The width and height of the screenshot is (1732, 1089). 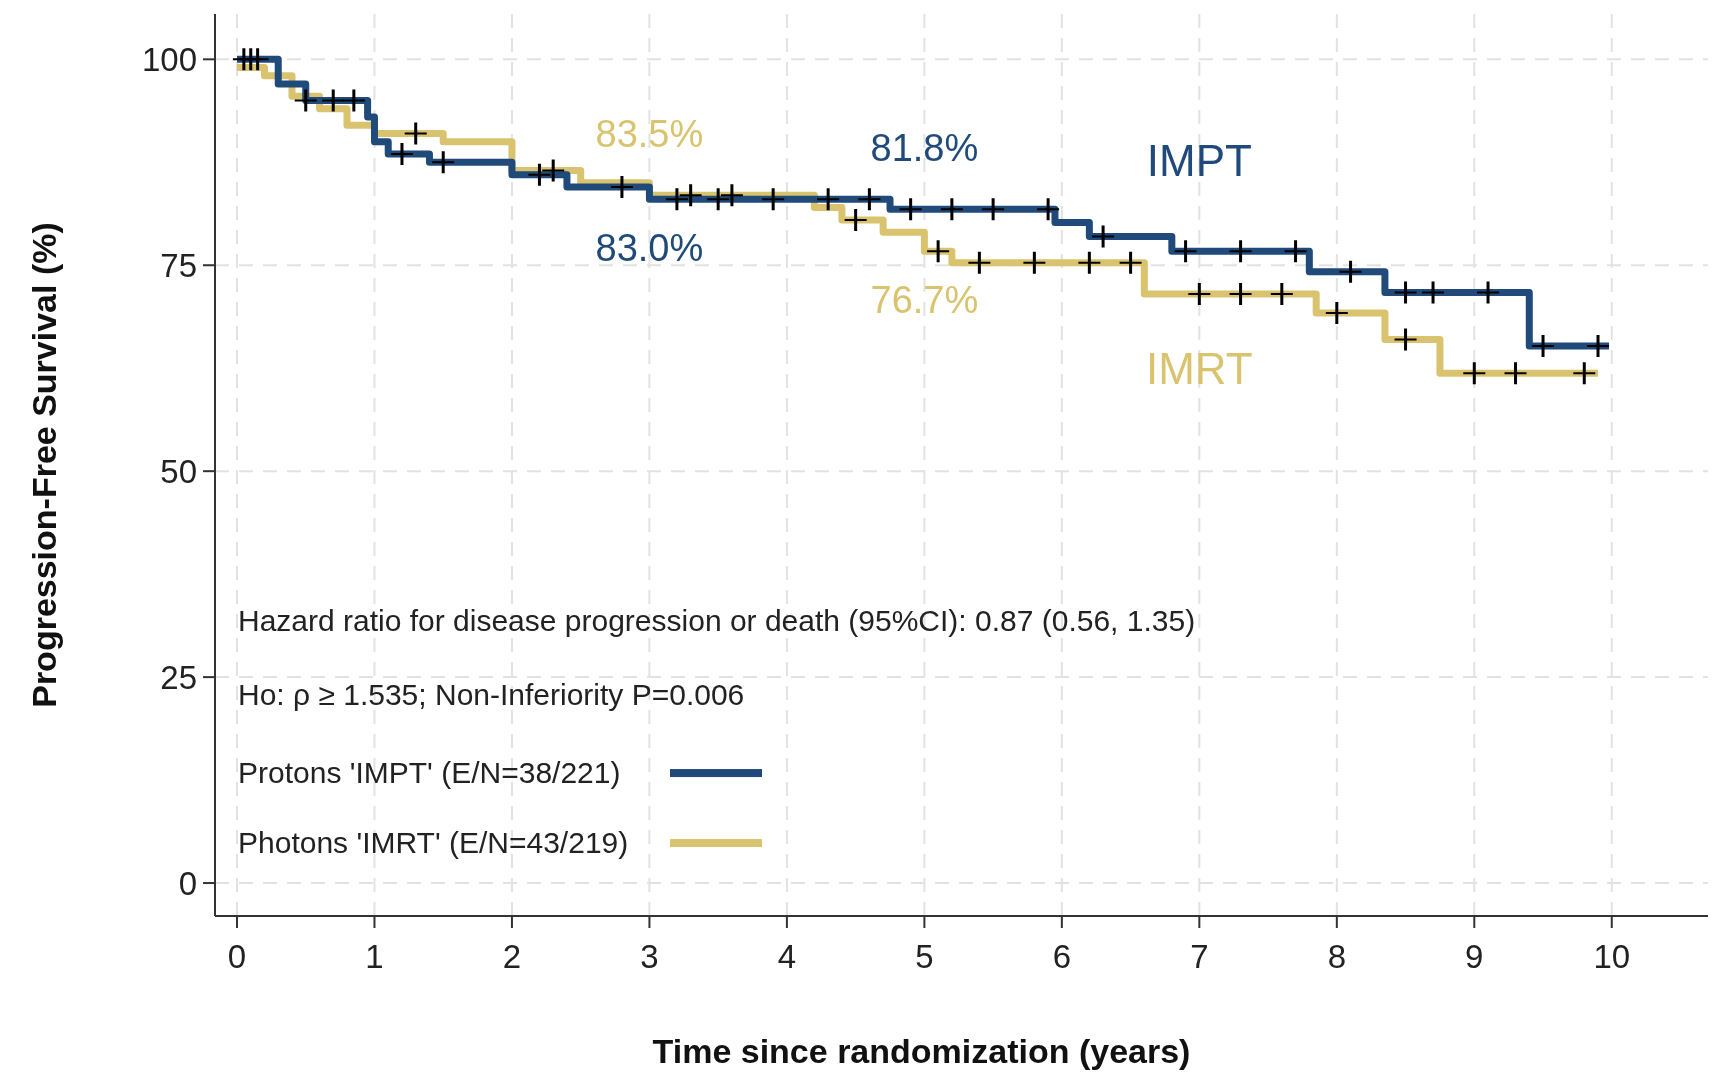 I want to click on y-tick-label: 75, so click(x=178, y=265).